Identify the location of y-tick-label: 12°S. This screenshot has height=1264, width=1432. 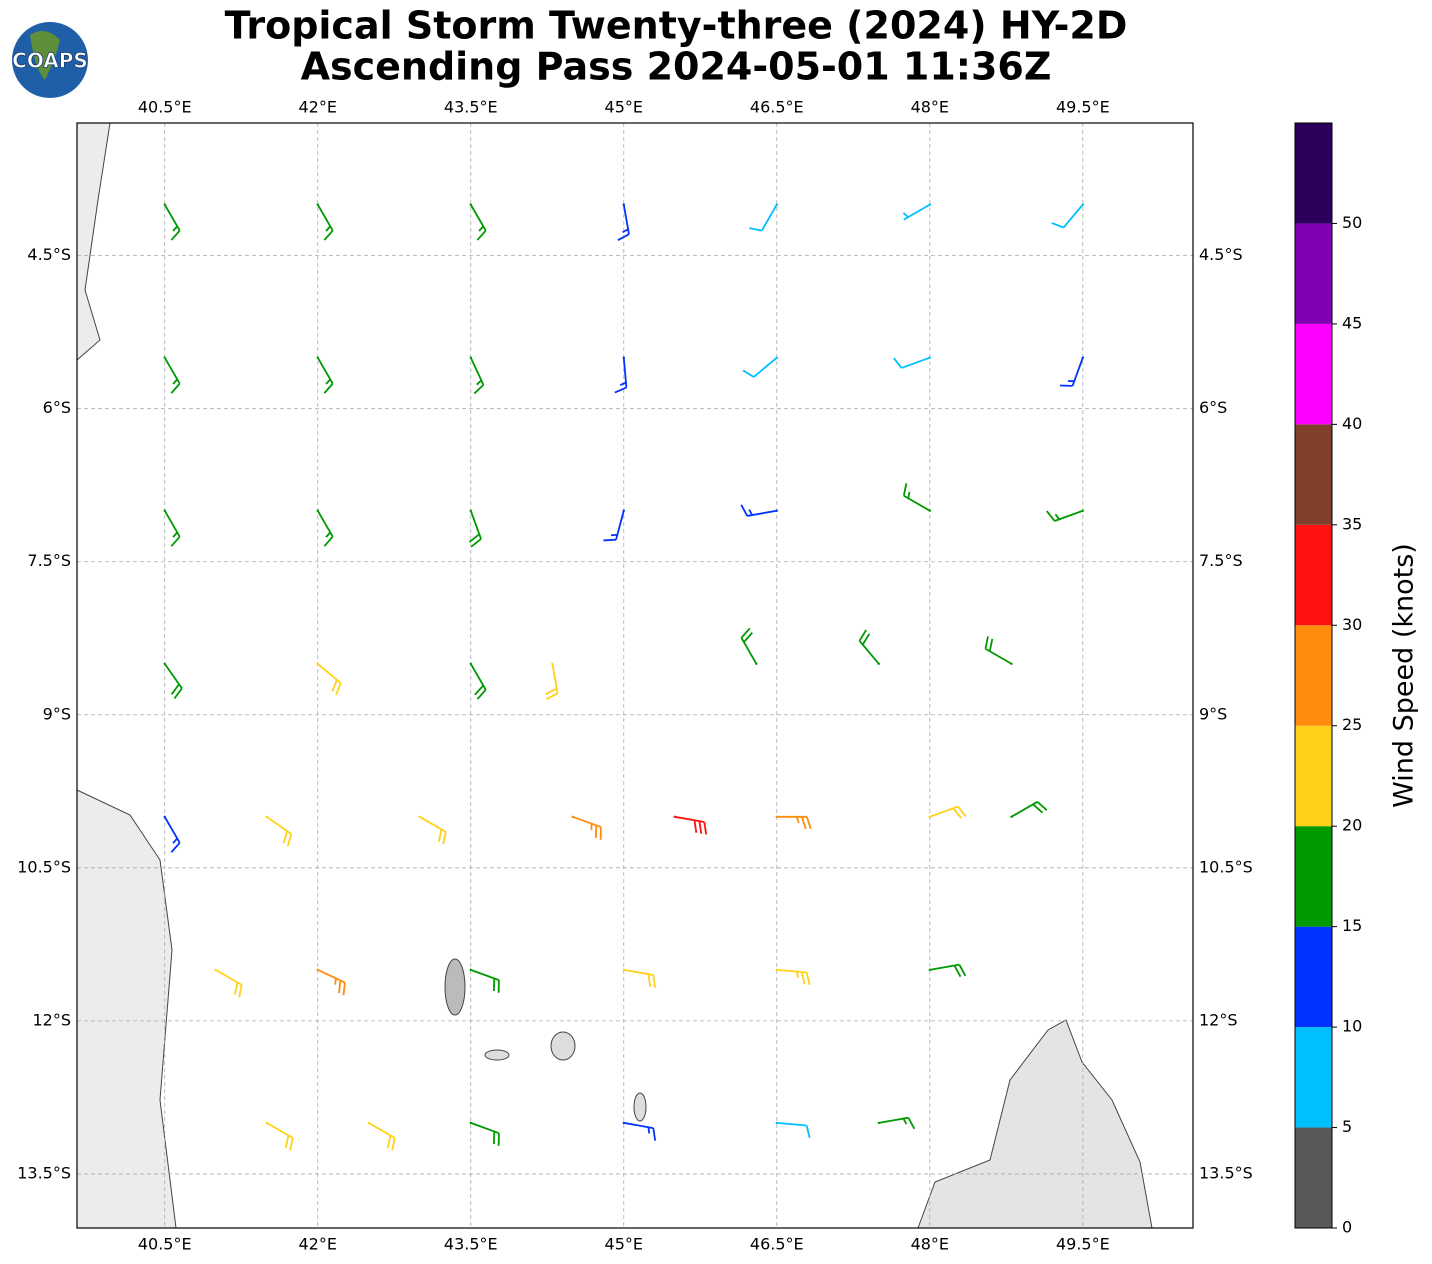
(1218, 1019).